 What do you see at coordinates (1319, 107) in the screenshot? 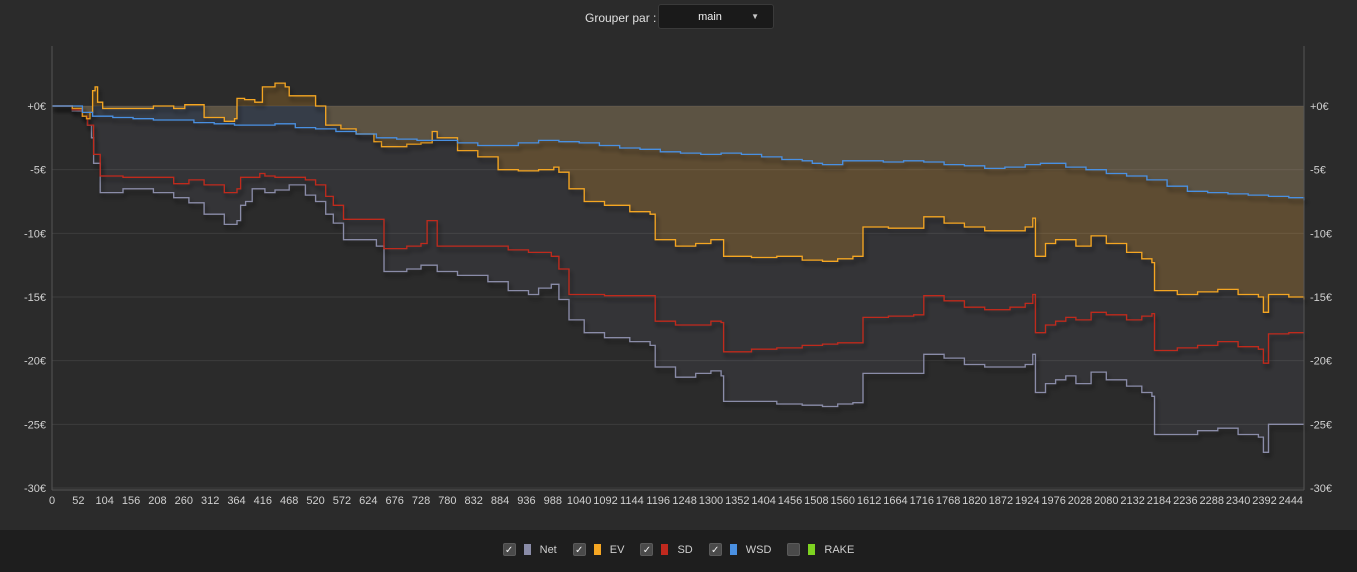
I see `y-tick-label-right: +0€` at bounding box center [1319, 107].